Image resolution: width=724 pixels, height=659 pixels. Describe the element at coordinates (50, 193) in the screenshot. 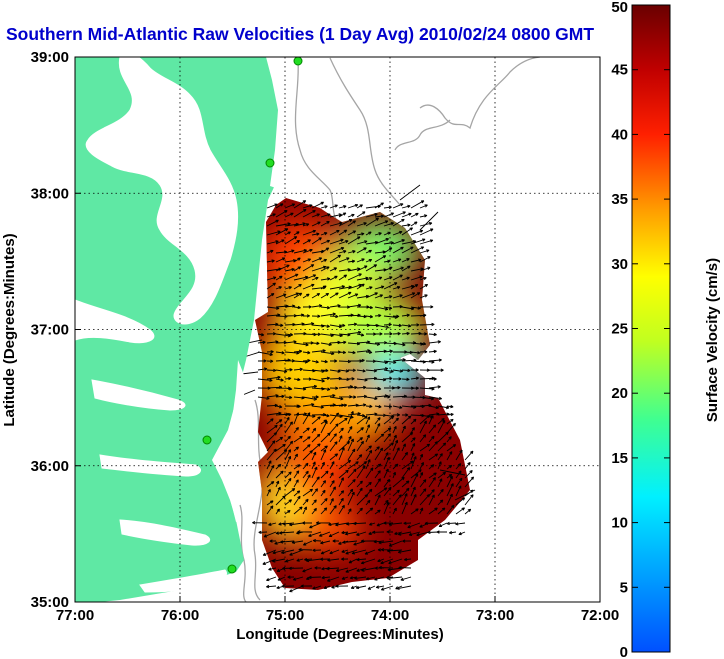

I see `y-tick-label: 38:00` at that location.